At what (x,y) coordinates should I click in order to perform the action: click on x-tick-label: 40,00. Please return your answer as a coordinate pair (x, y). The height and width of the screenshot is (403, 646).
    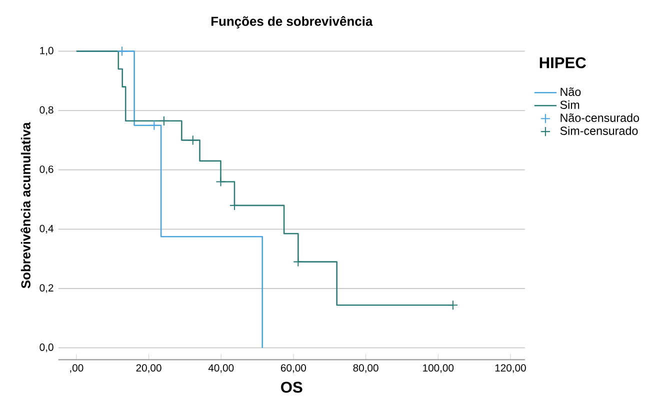
    Looking at the image, I should click on (221, 368).